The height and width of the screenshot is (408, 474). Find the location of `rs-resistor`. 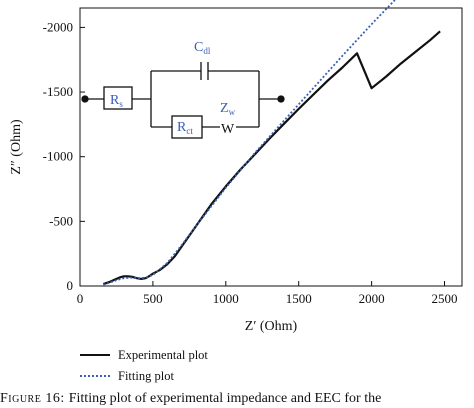

rs-resistor is located at coordinates (118, 98).